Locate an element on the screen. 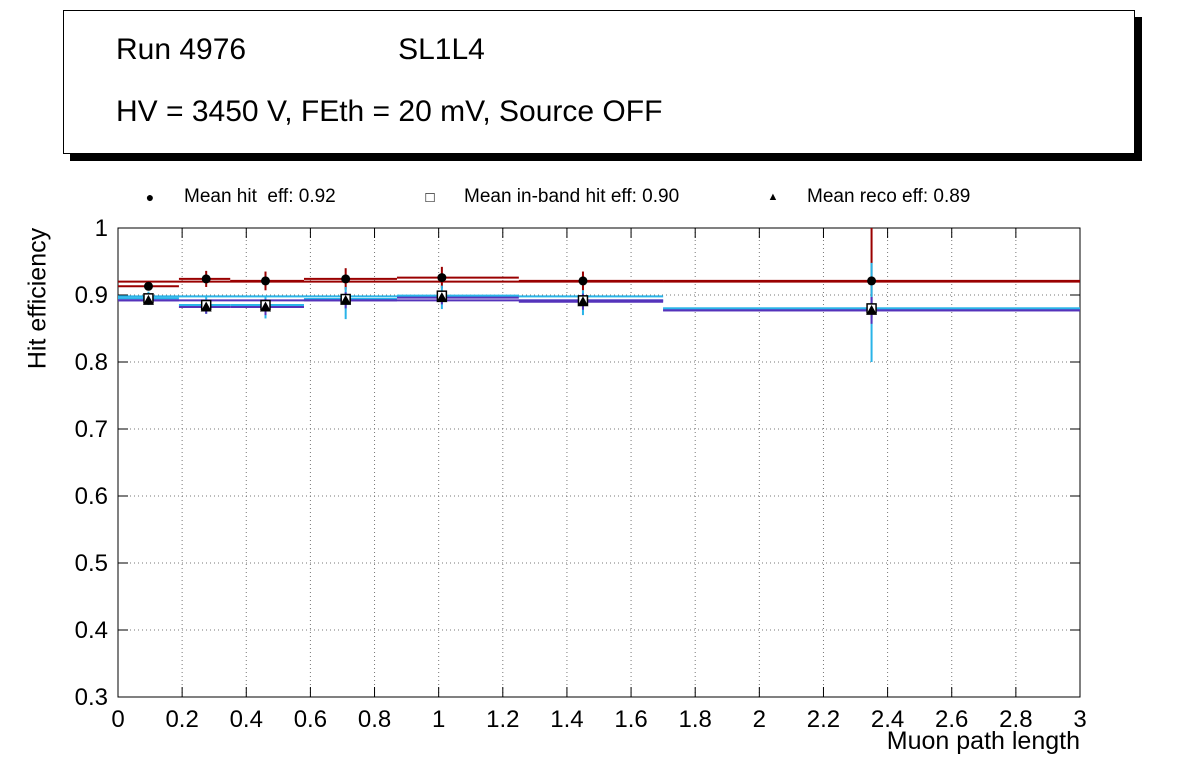  legend-item-mean-hit-eff: ● Mean hit eff: 0.92 is located at coordinates (239, 197).